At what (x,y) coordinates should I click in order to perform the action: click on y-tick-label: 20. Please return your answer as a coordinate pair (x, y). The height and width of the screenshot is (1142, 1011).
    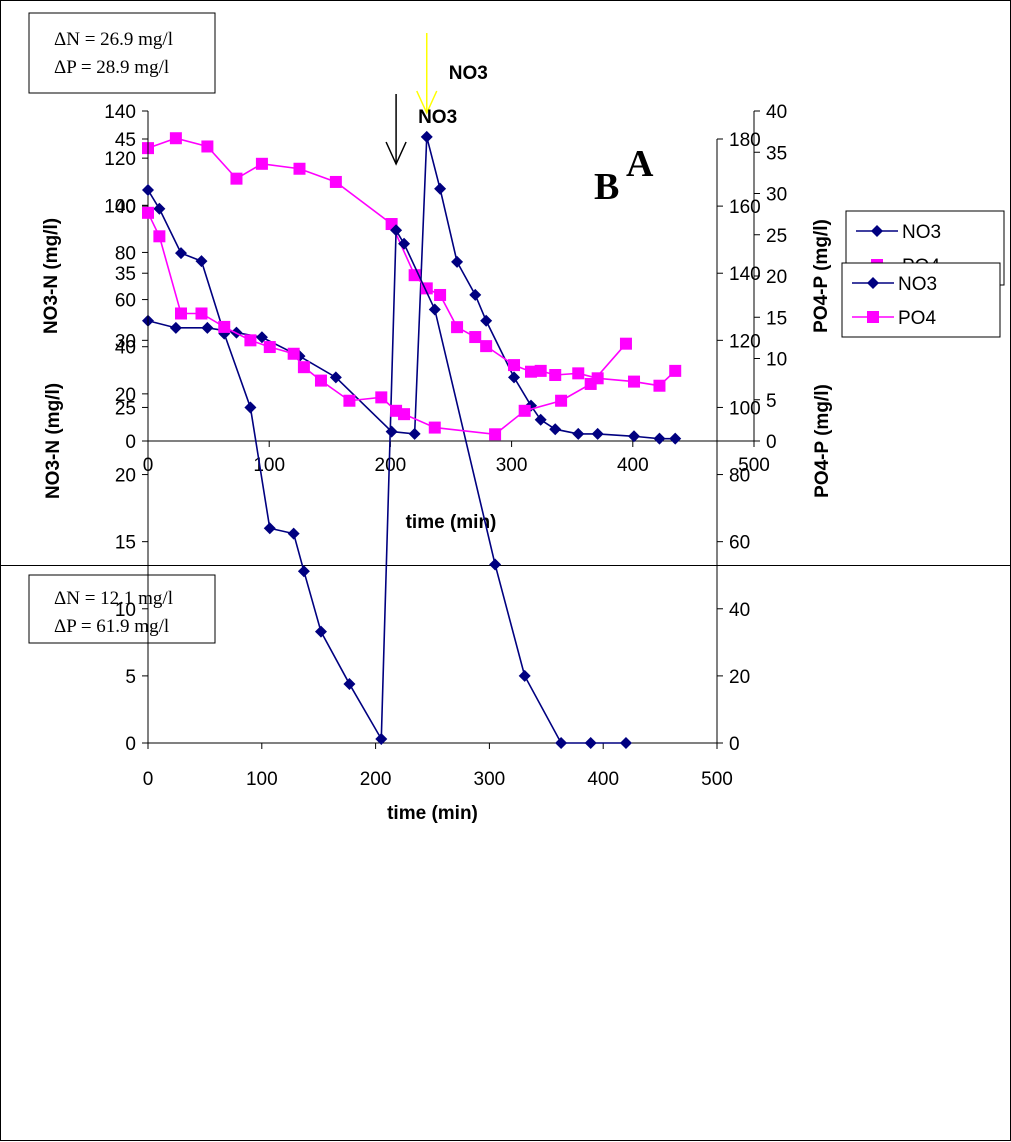
    Looking at the image, I should click on (125, 395).